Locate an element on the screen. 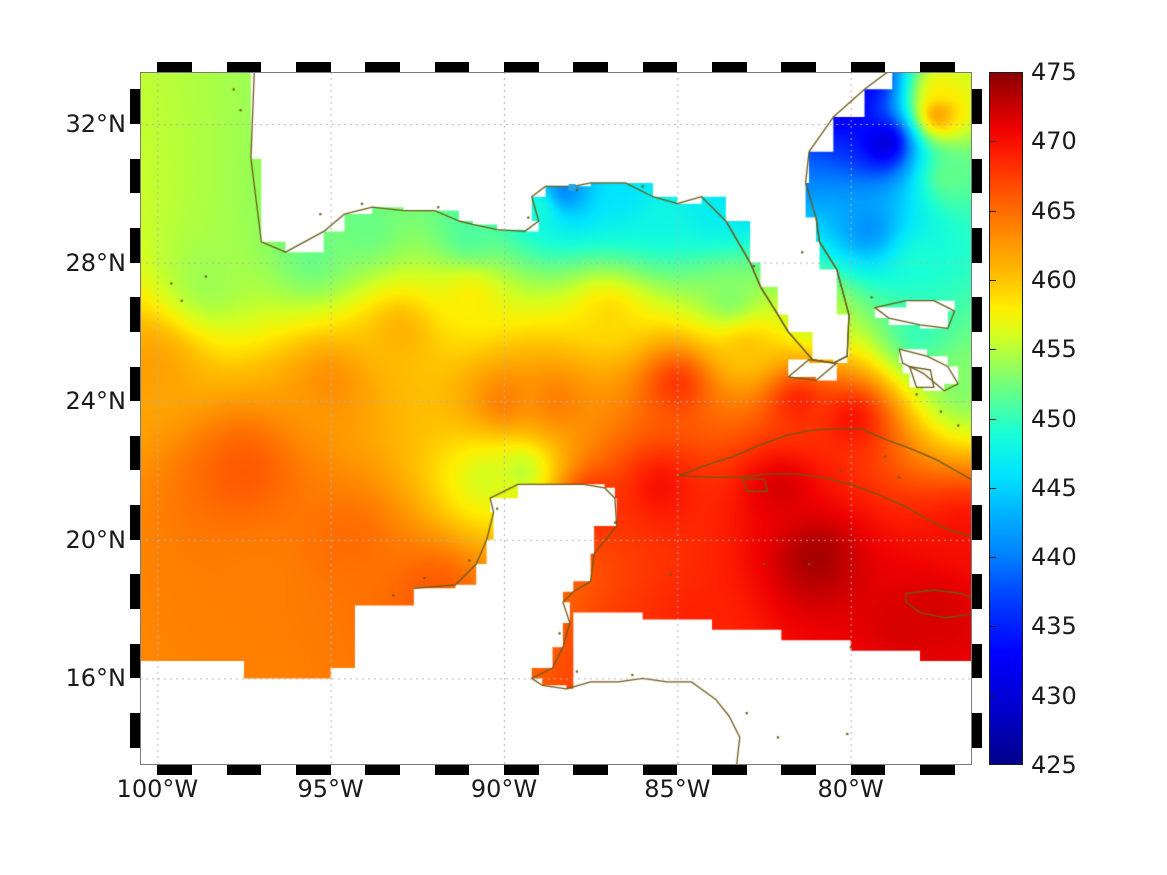 The image size is (1167, 875). colorbar-tick-label: 455 is located at coordinates (1054, 349).